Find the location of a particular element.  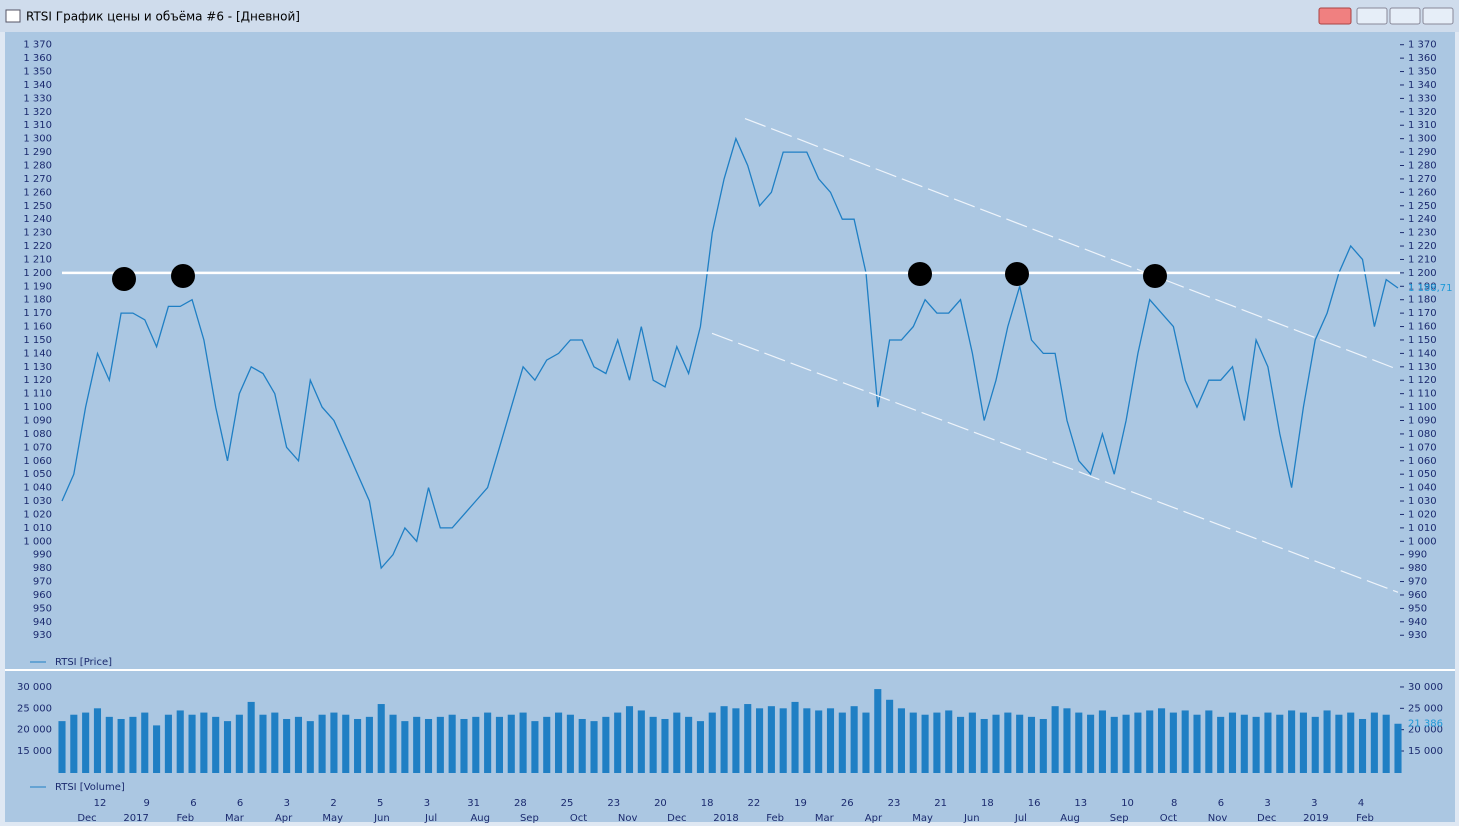

y-tick-label: 1 230 is located at coordinates (37, 233).